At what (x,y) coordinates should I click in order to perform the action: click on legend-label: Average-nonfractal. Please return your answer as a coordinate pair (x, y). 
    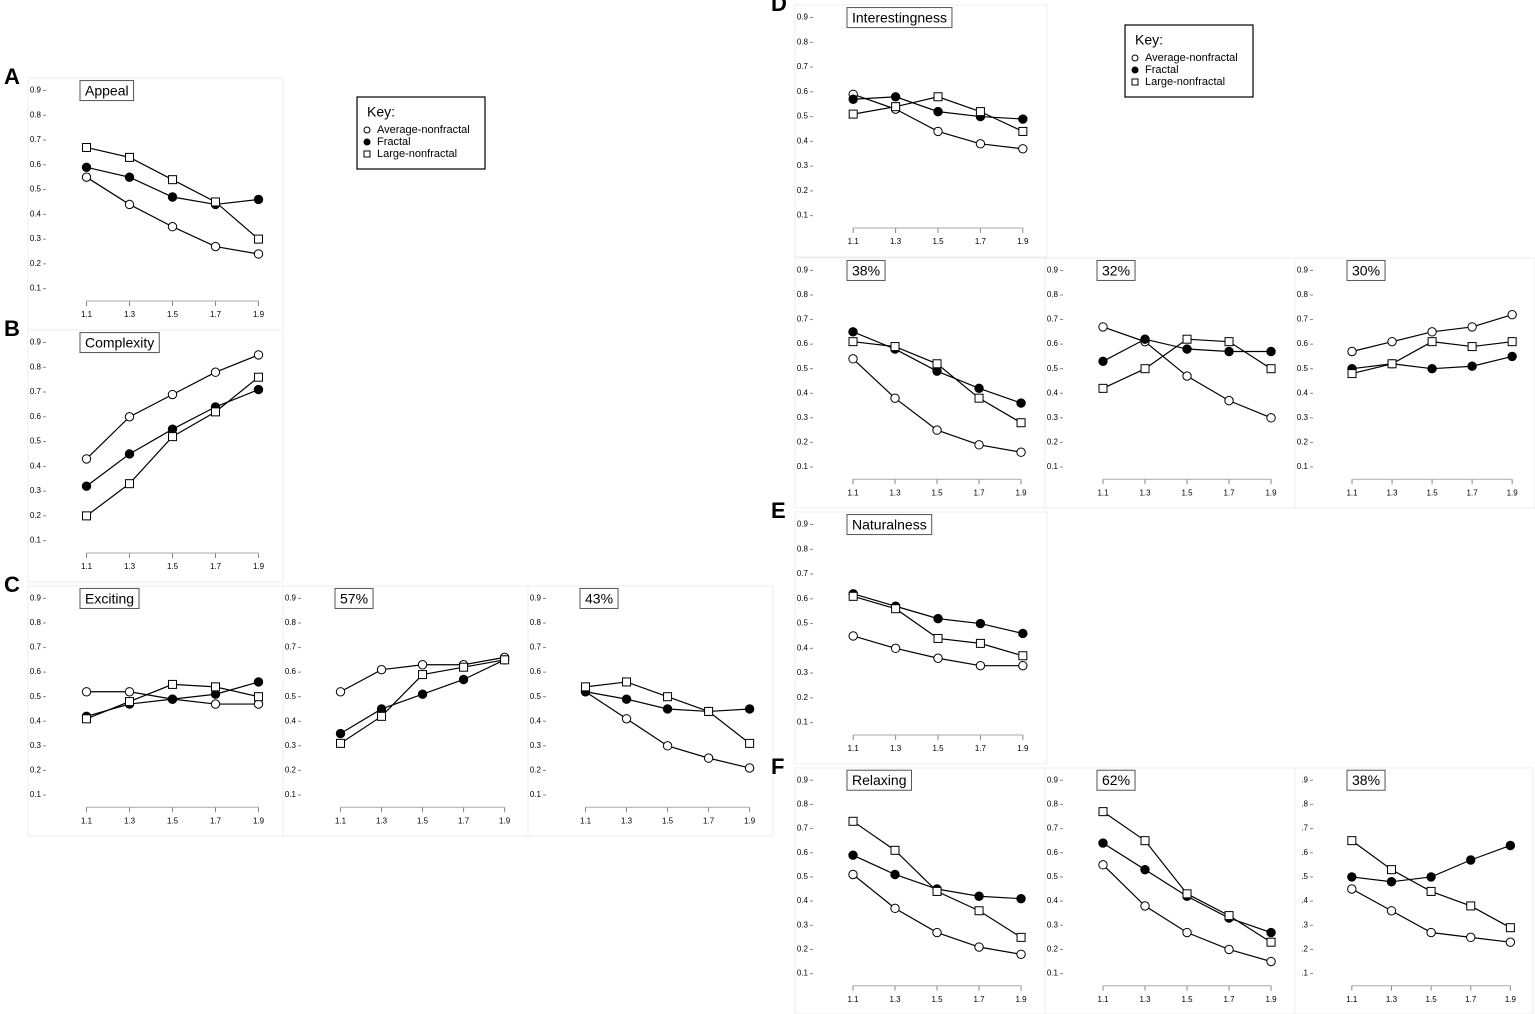
    Looking at the image, I should click on (1191, 58).